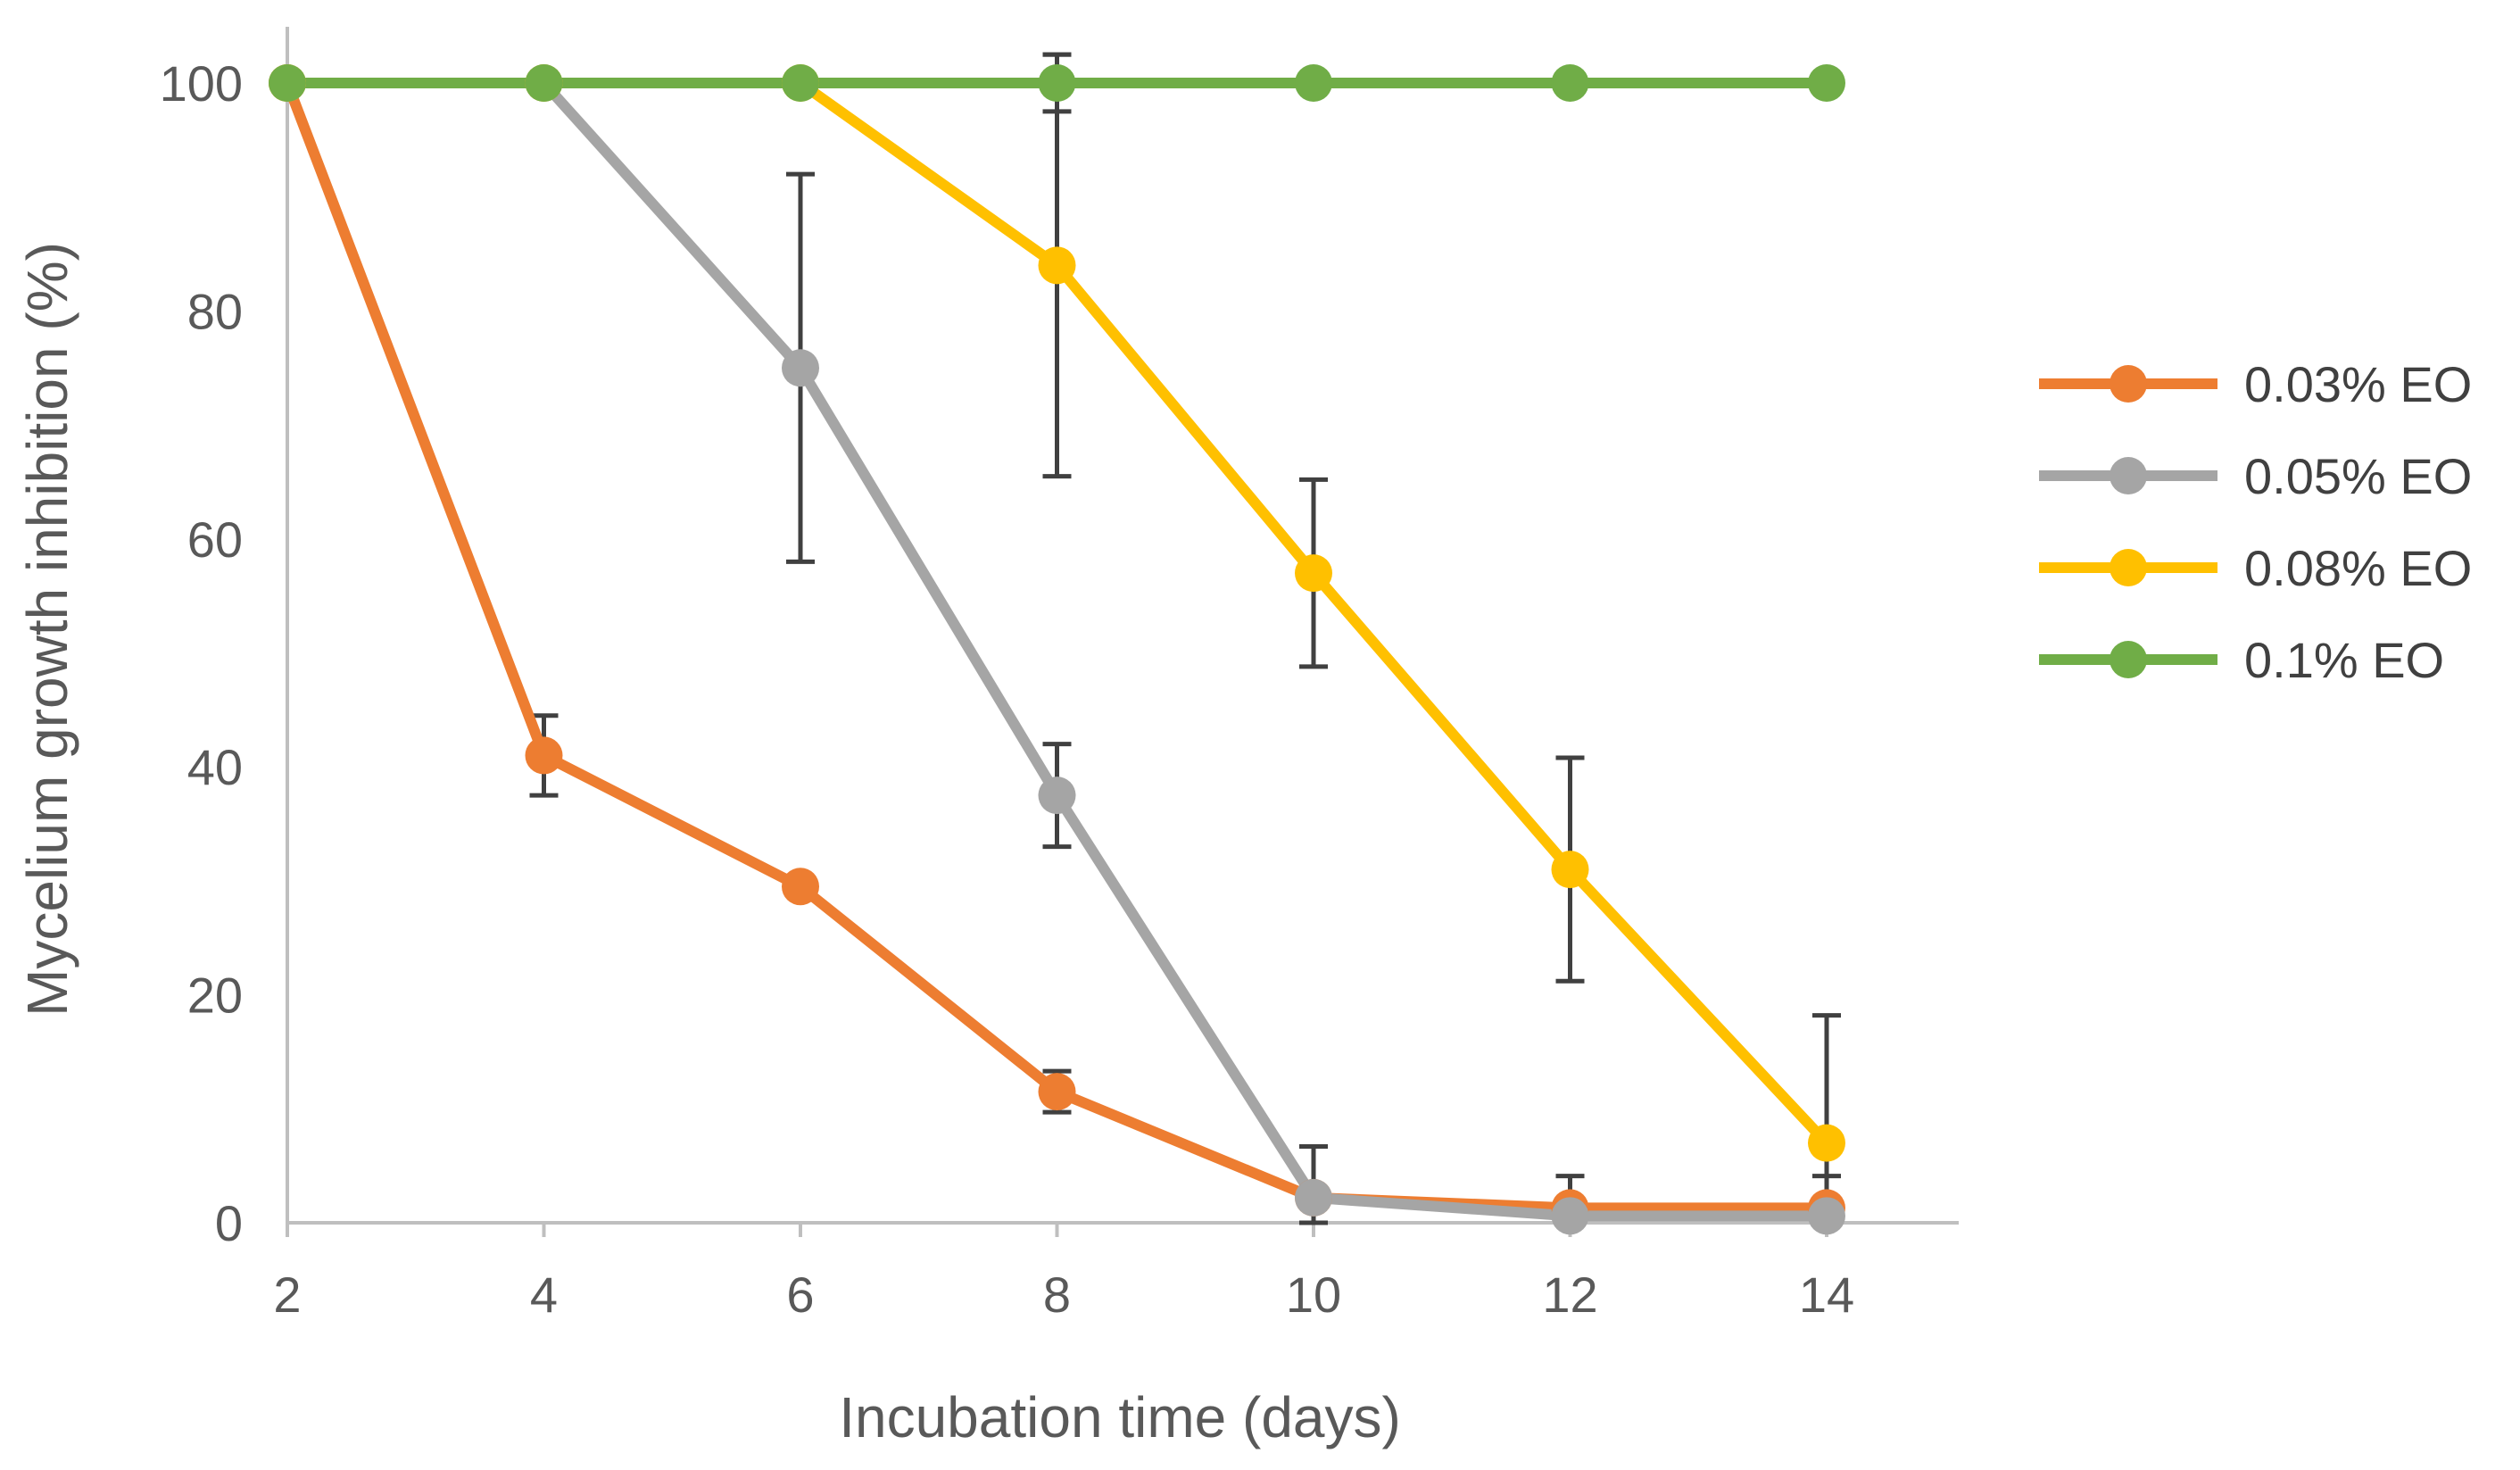 The width and height of the screenshot is (2520, 1470). Describe the element at coordinates (2358, 476) in the screenshot. I see `legend-label: 0.05% EO` at that location.